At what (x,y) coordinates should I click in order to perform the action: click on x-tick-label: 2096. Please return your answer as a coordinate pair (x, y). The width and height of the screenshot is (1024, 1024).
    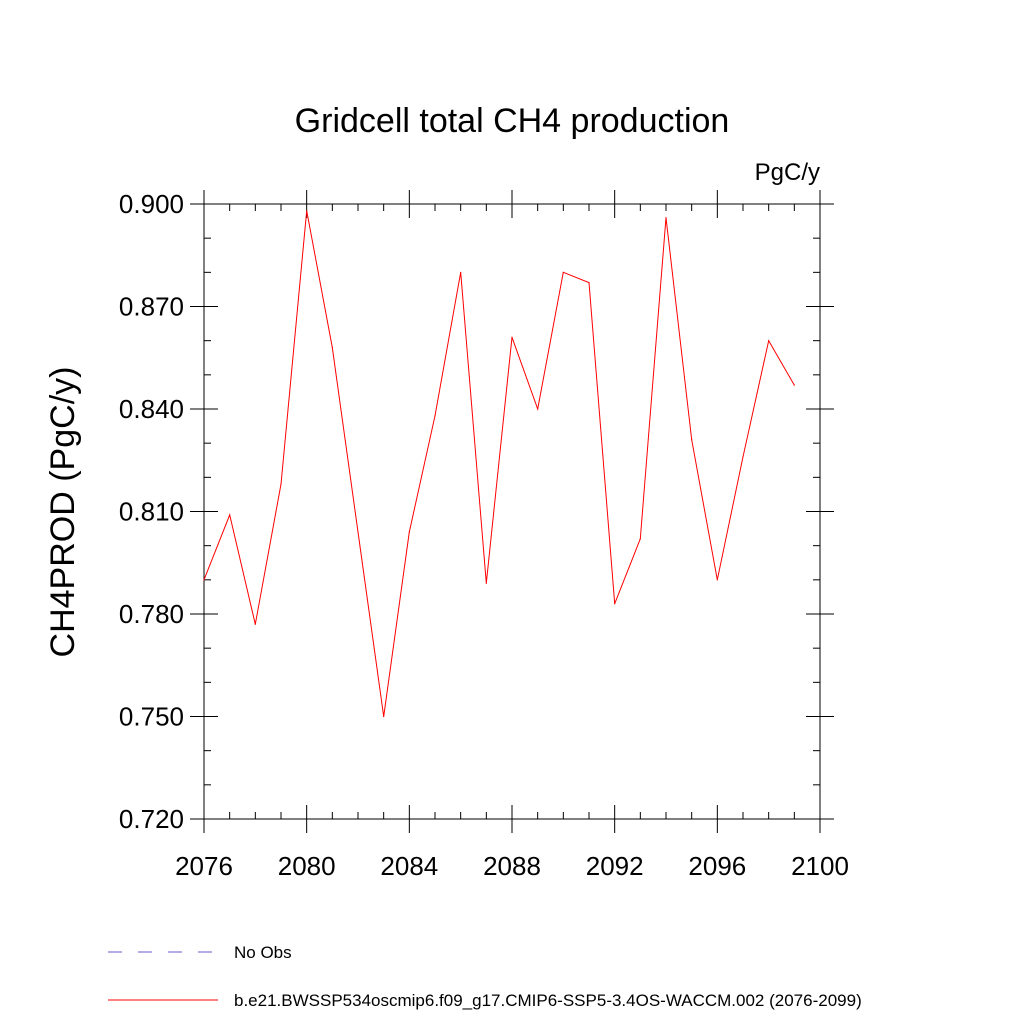
    Looking at the image, I should click on (717, 866).